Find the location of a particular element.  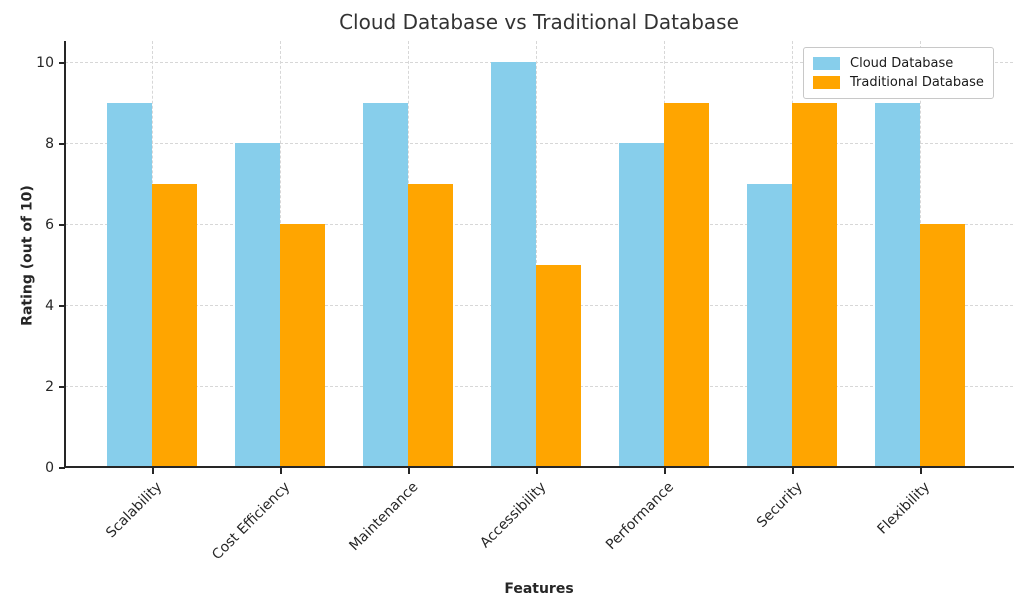

y-tick-label-2: 2 is located at coordinates (49, 387).